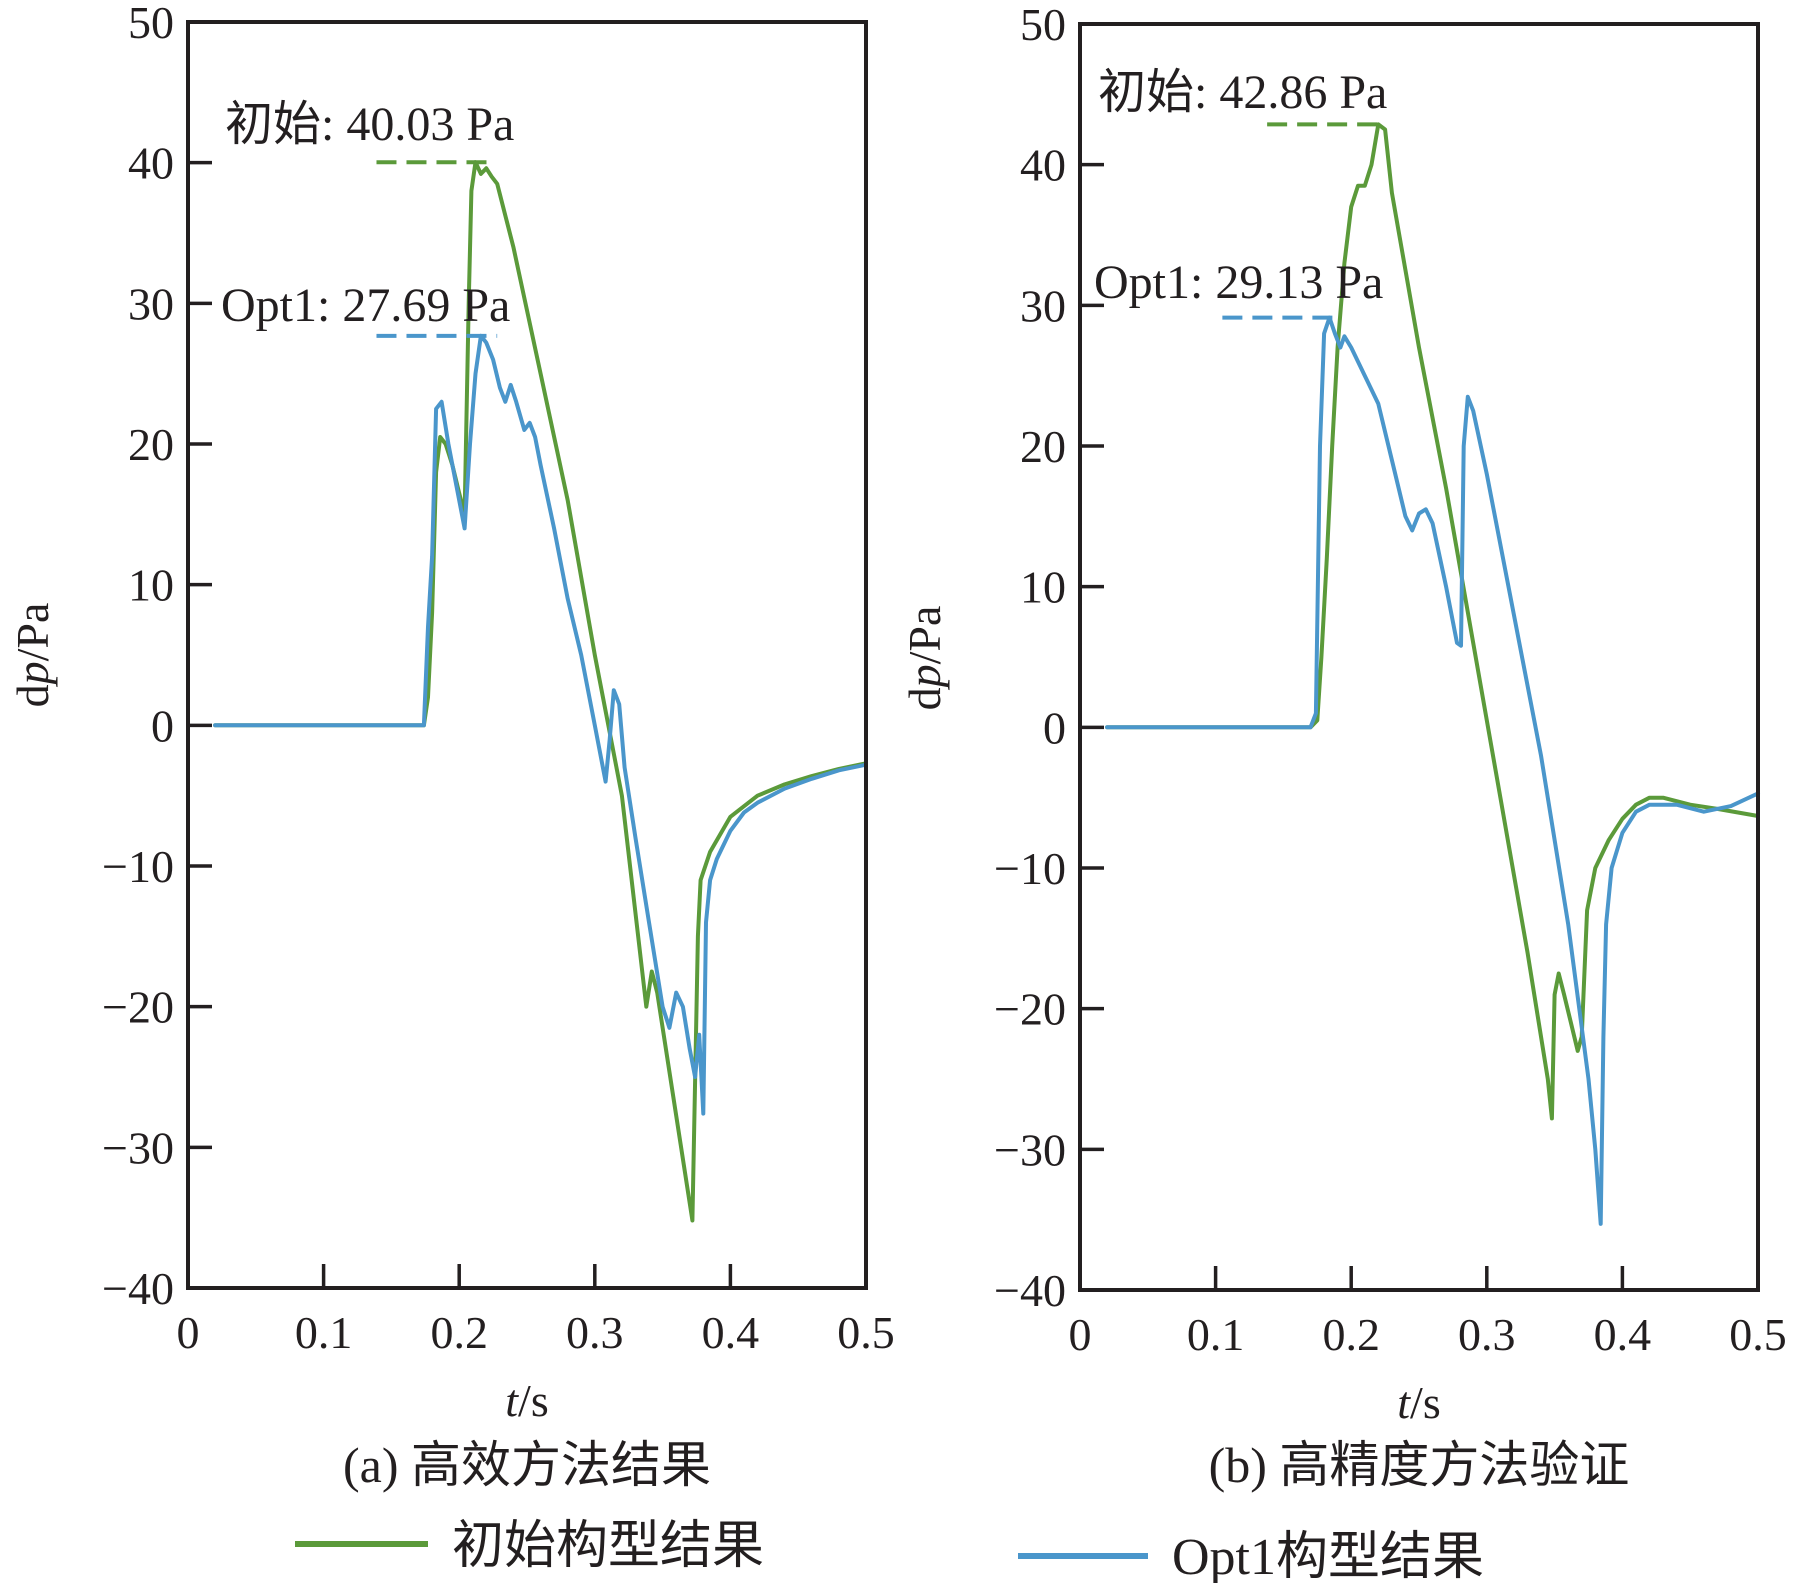  I want to click on y-tick-label-b-9: 50, so click(1043, 25).